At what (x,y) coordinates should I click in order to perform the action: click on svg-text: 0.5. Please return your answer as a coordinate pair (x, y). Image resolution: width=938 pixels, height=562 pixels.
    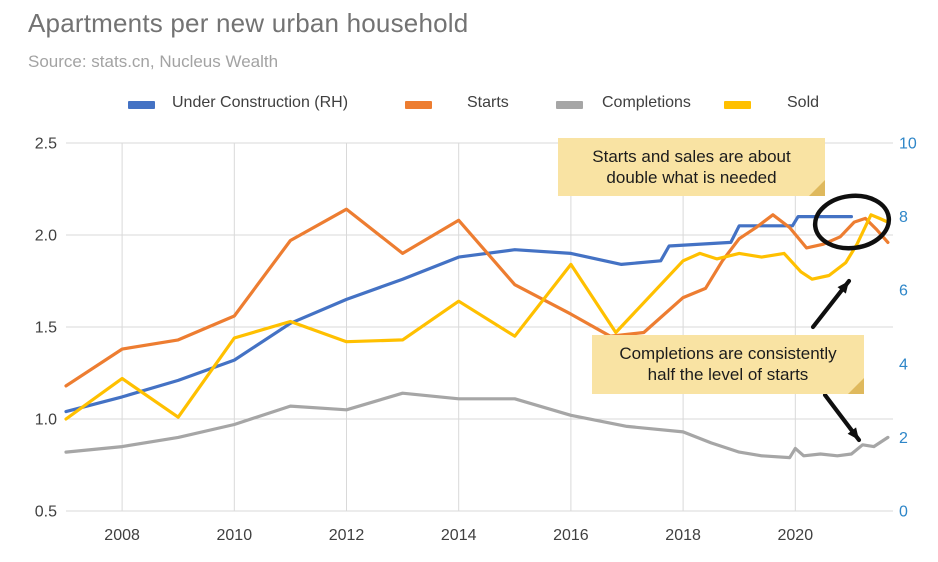
    Looking at the image, I should click on (46, 512).